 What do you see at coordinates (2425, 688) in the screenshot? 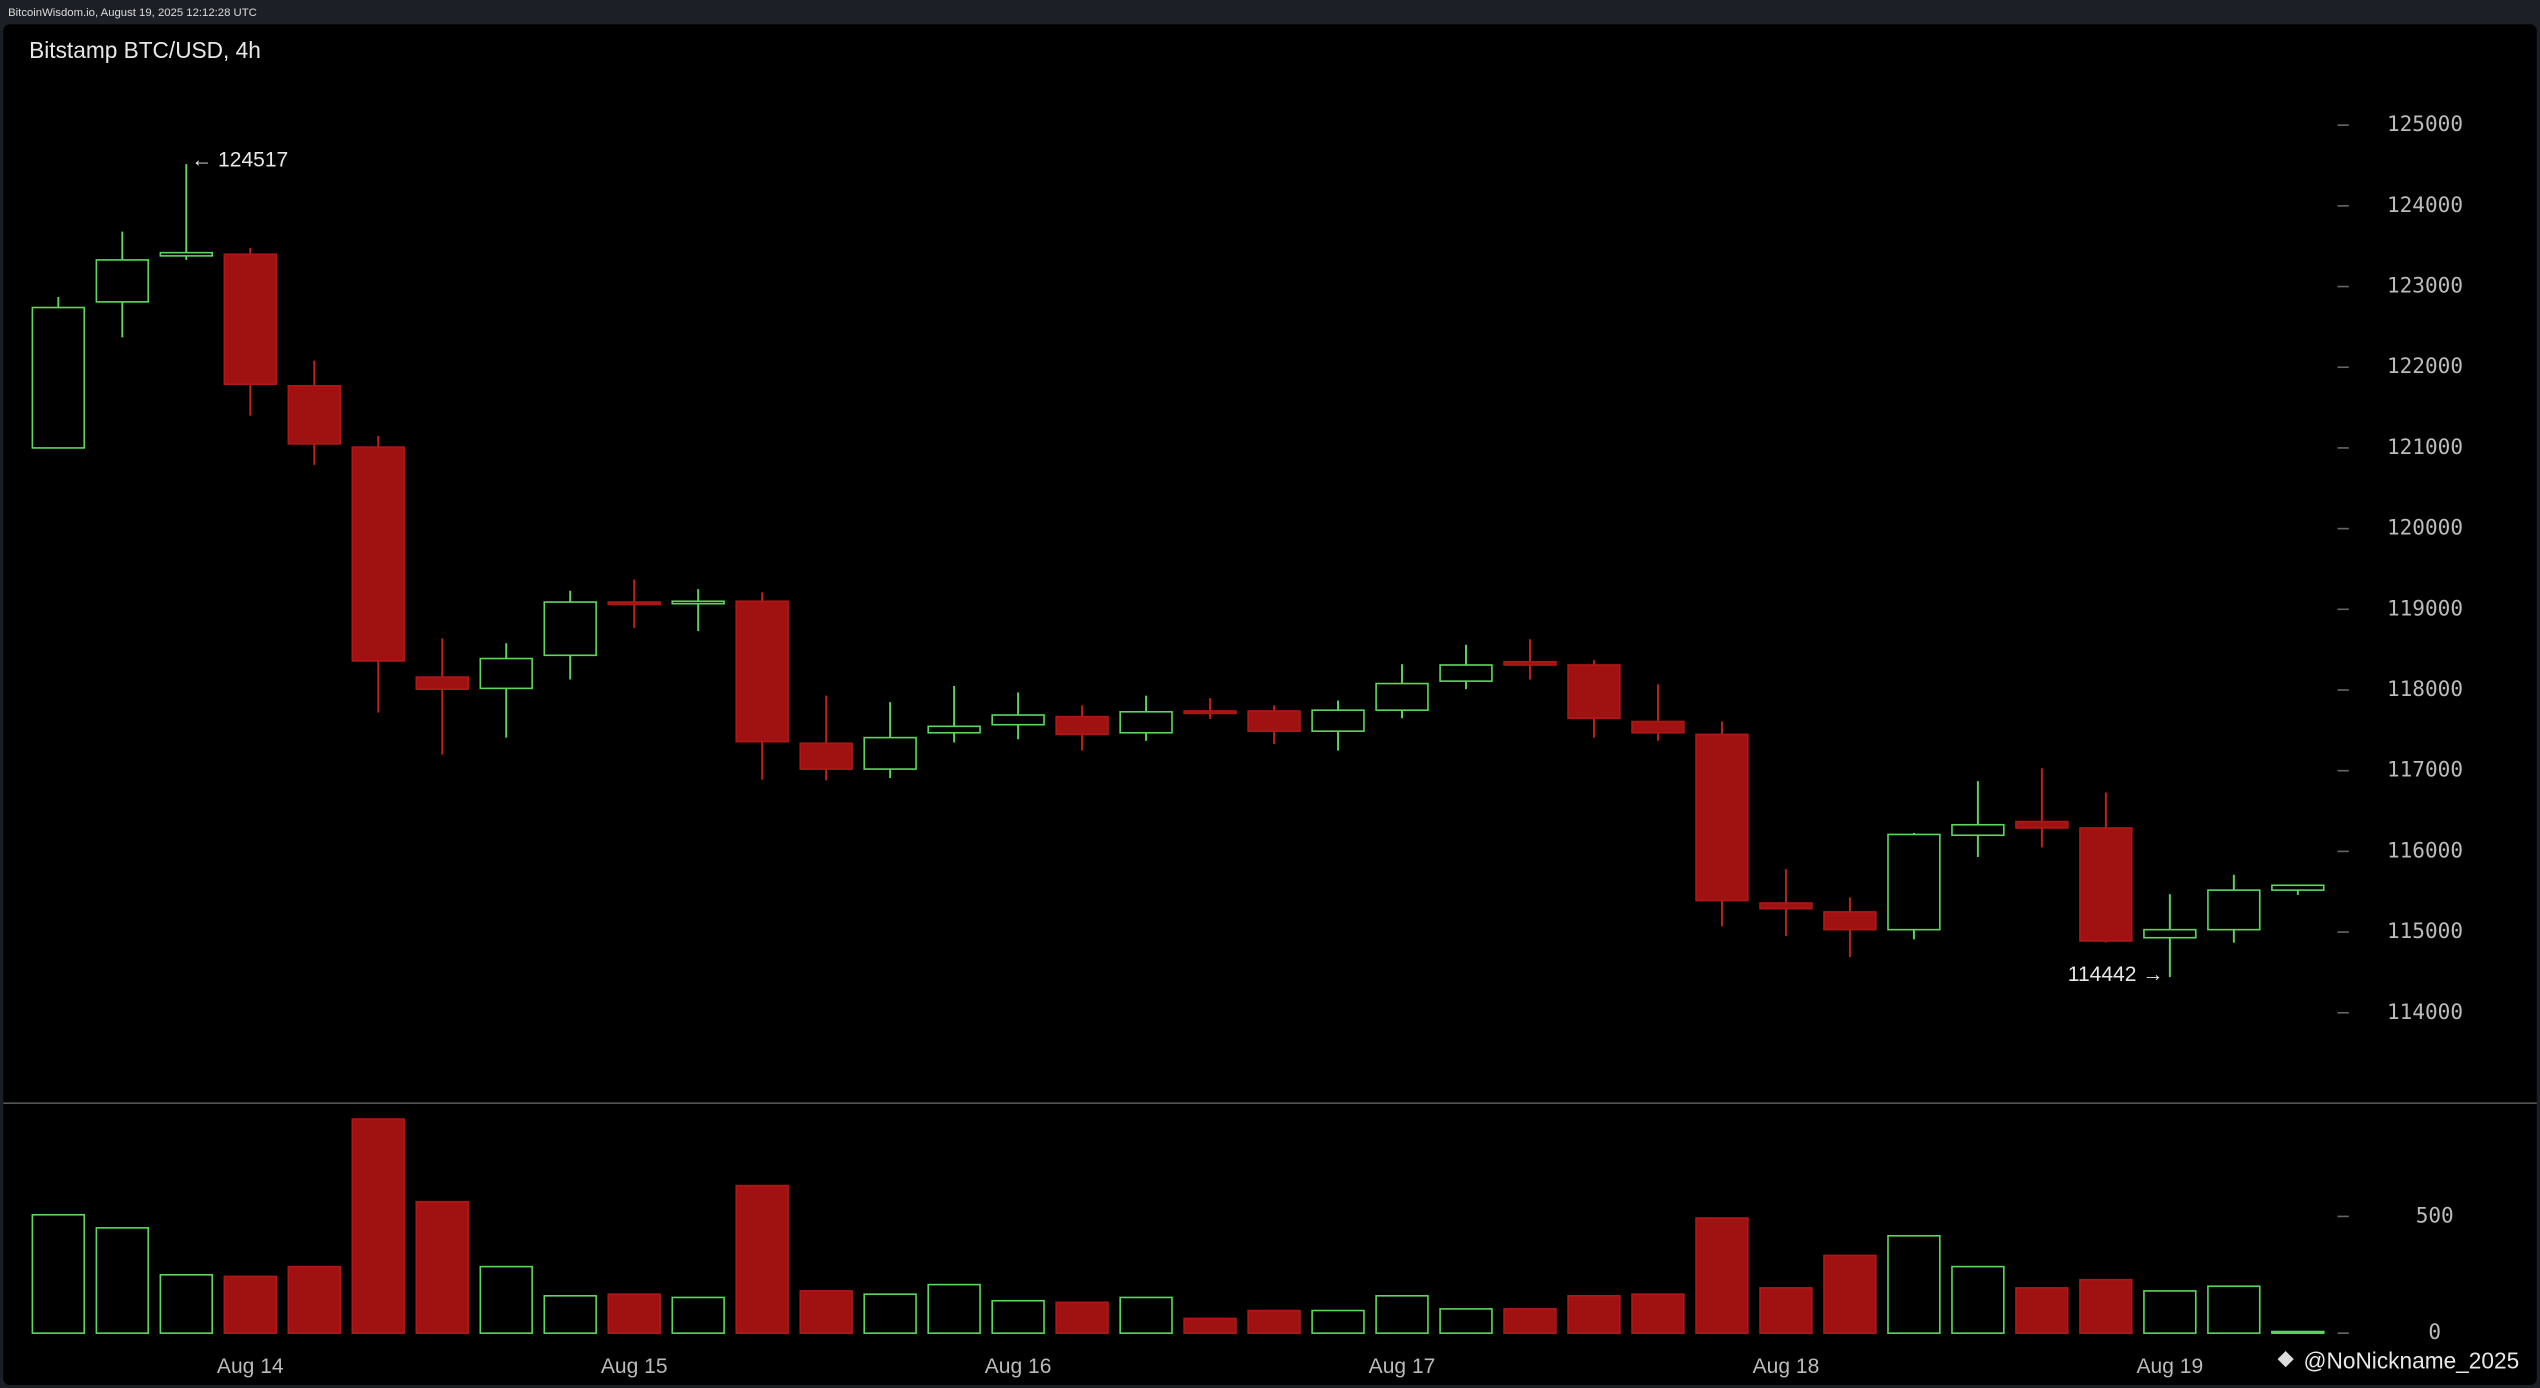
I see `y-tick-label: 118000` at bounding box center [2425, 688].